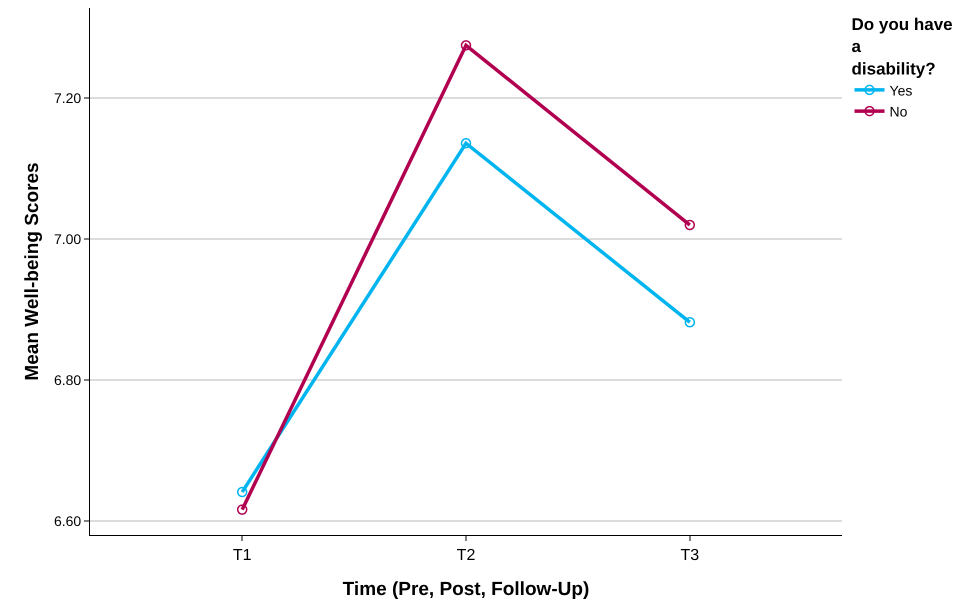  I want to click on y-tick-label: 7.20, so click(68, 98).